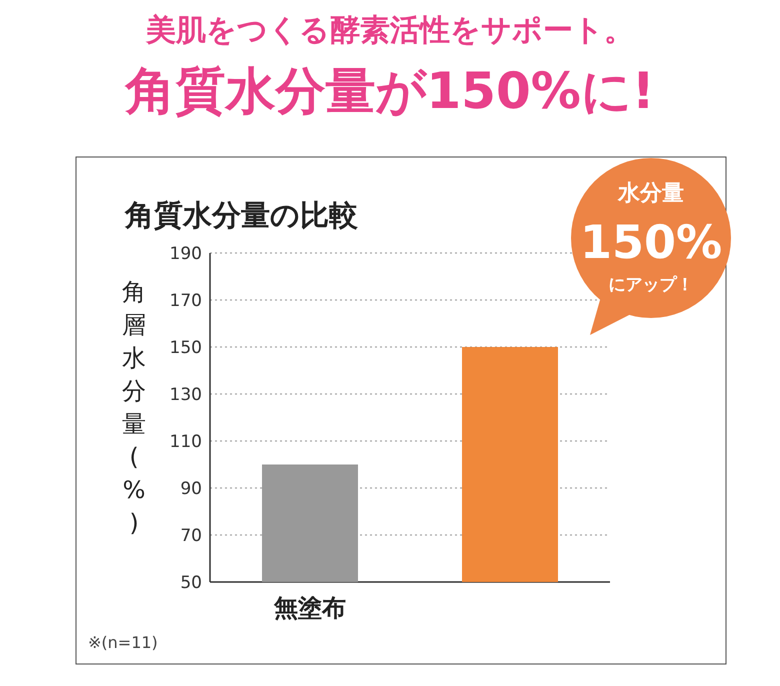  Describe the element at coordinates (309, 608) in the screenshot. I see `x-tick-label: 無塗布` at that location.